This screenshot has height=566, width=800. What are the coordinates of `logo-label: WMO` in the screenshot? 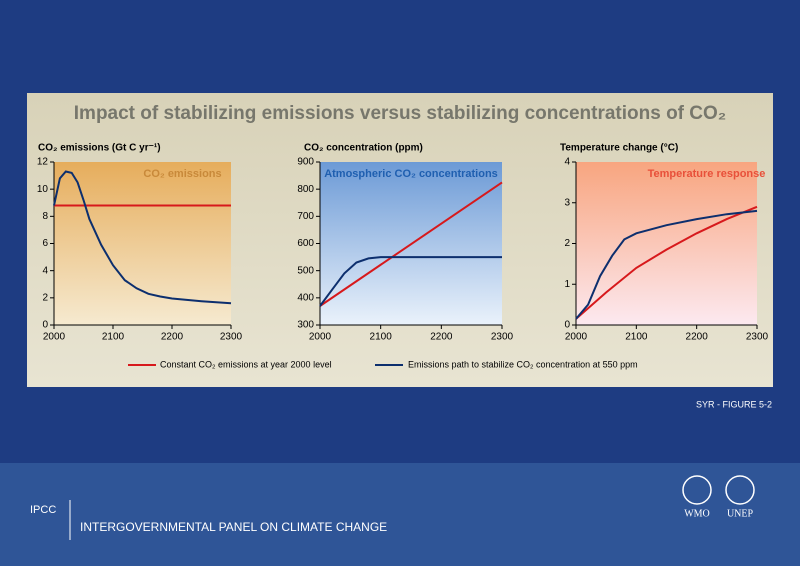 It's located at (697, 513).